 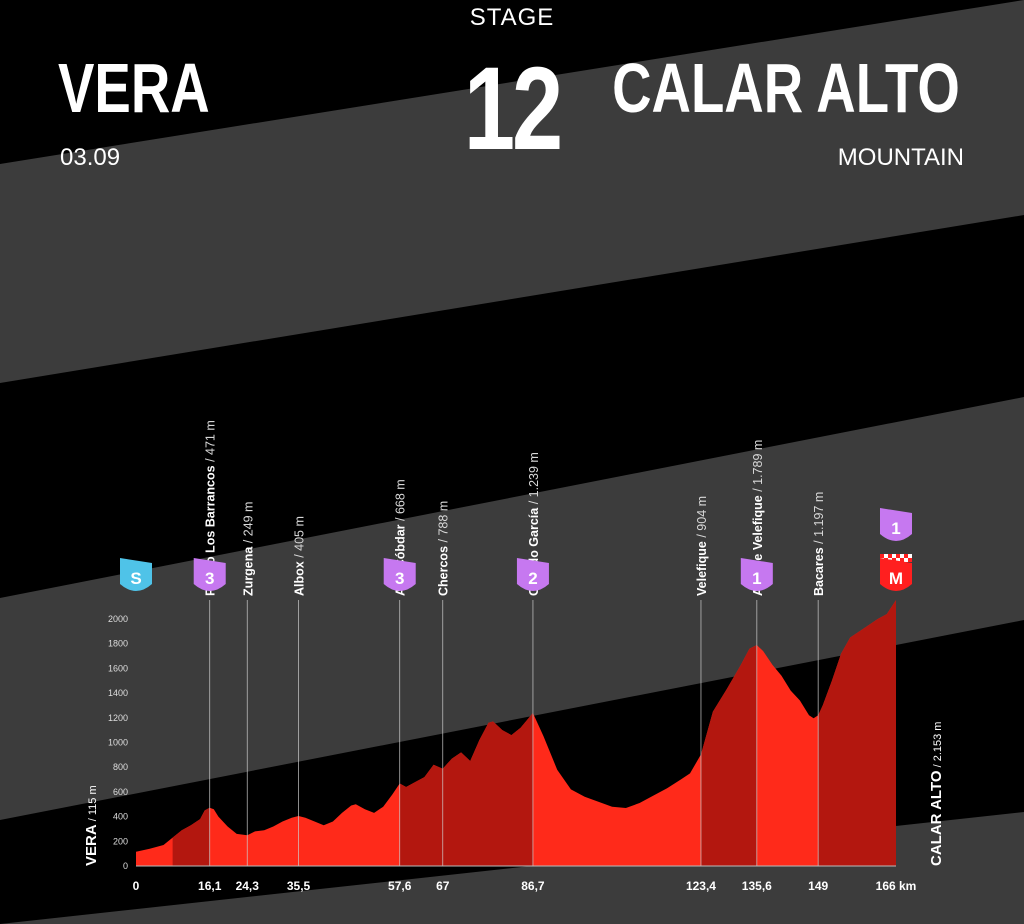 What do you see at coordinates (248, 549) in the screenshot?
I see `waypoint-label: Zurgena / 249 m` at bounding box center [248, 549].